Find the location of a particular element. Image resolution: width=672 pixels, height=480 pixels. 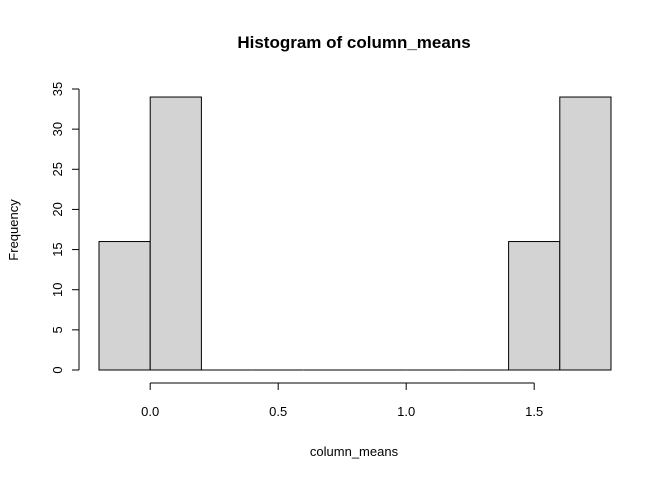

y-tick-label: 25 is located at coordinates (57, 169).